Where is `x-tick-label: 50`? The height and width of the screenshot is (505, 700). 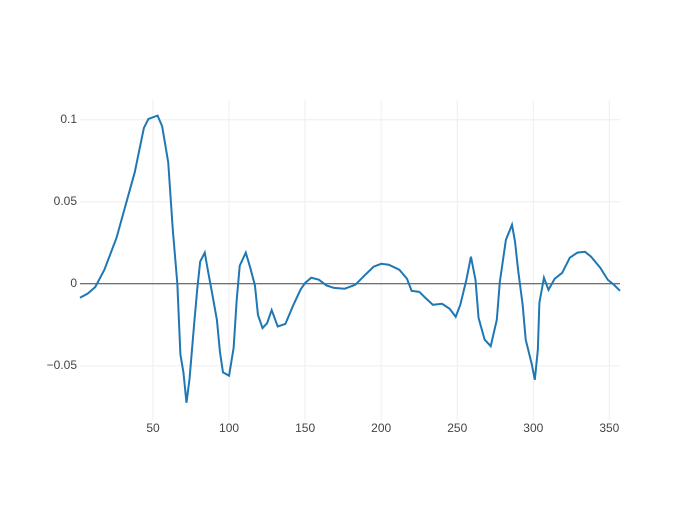 x-tick-label: 50 is located at coordinates (153, 428).